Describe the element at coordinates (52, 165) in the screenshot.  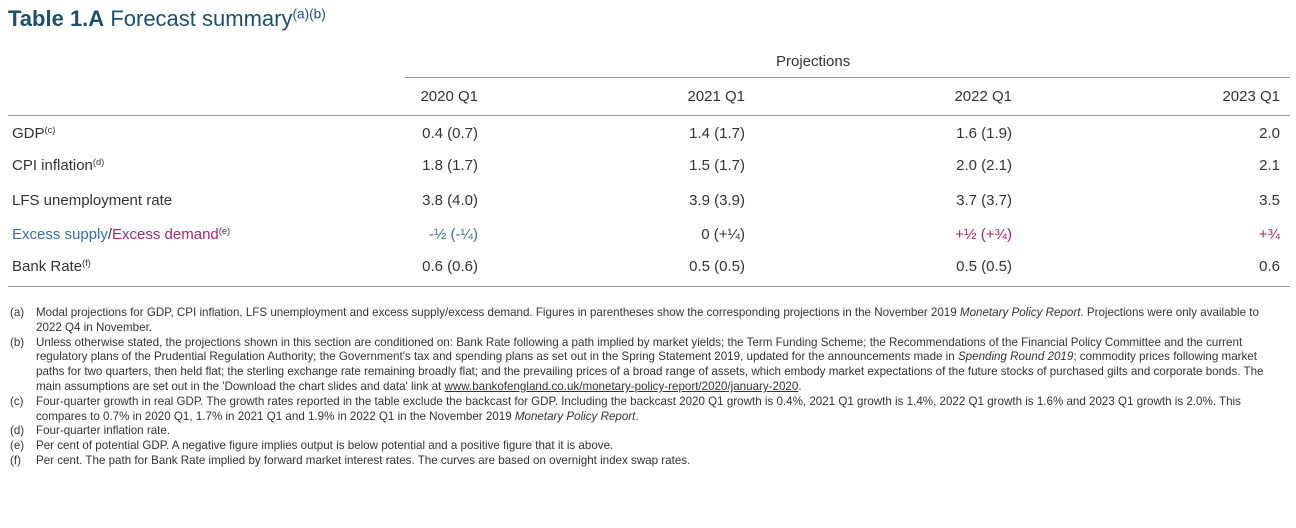
I see `row-label-part: CPI inflation` at that location.